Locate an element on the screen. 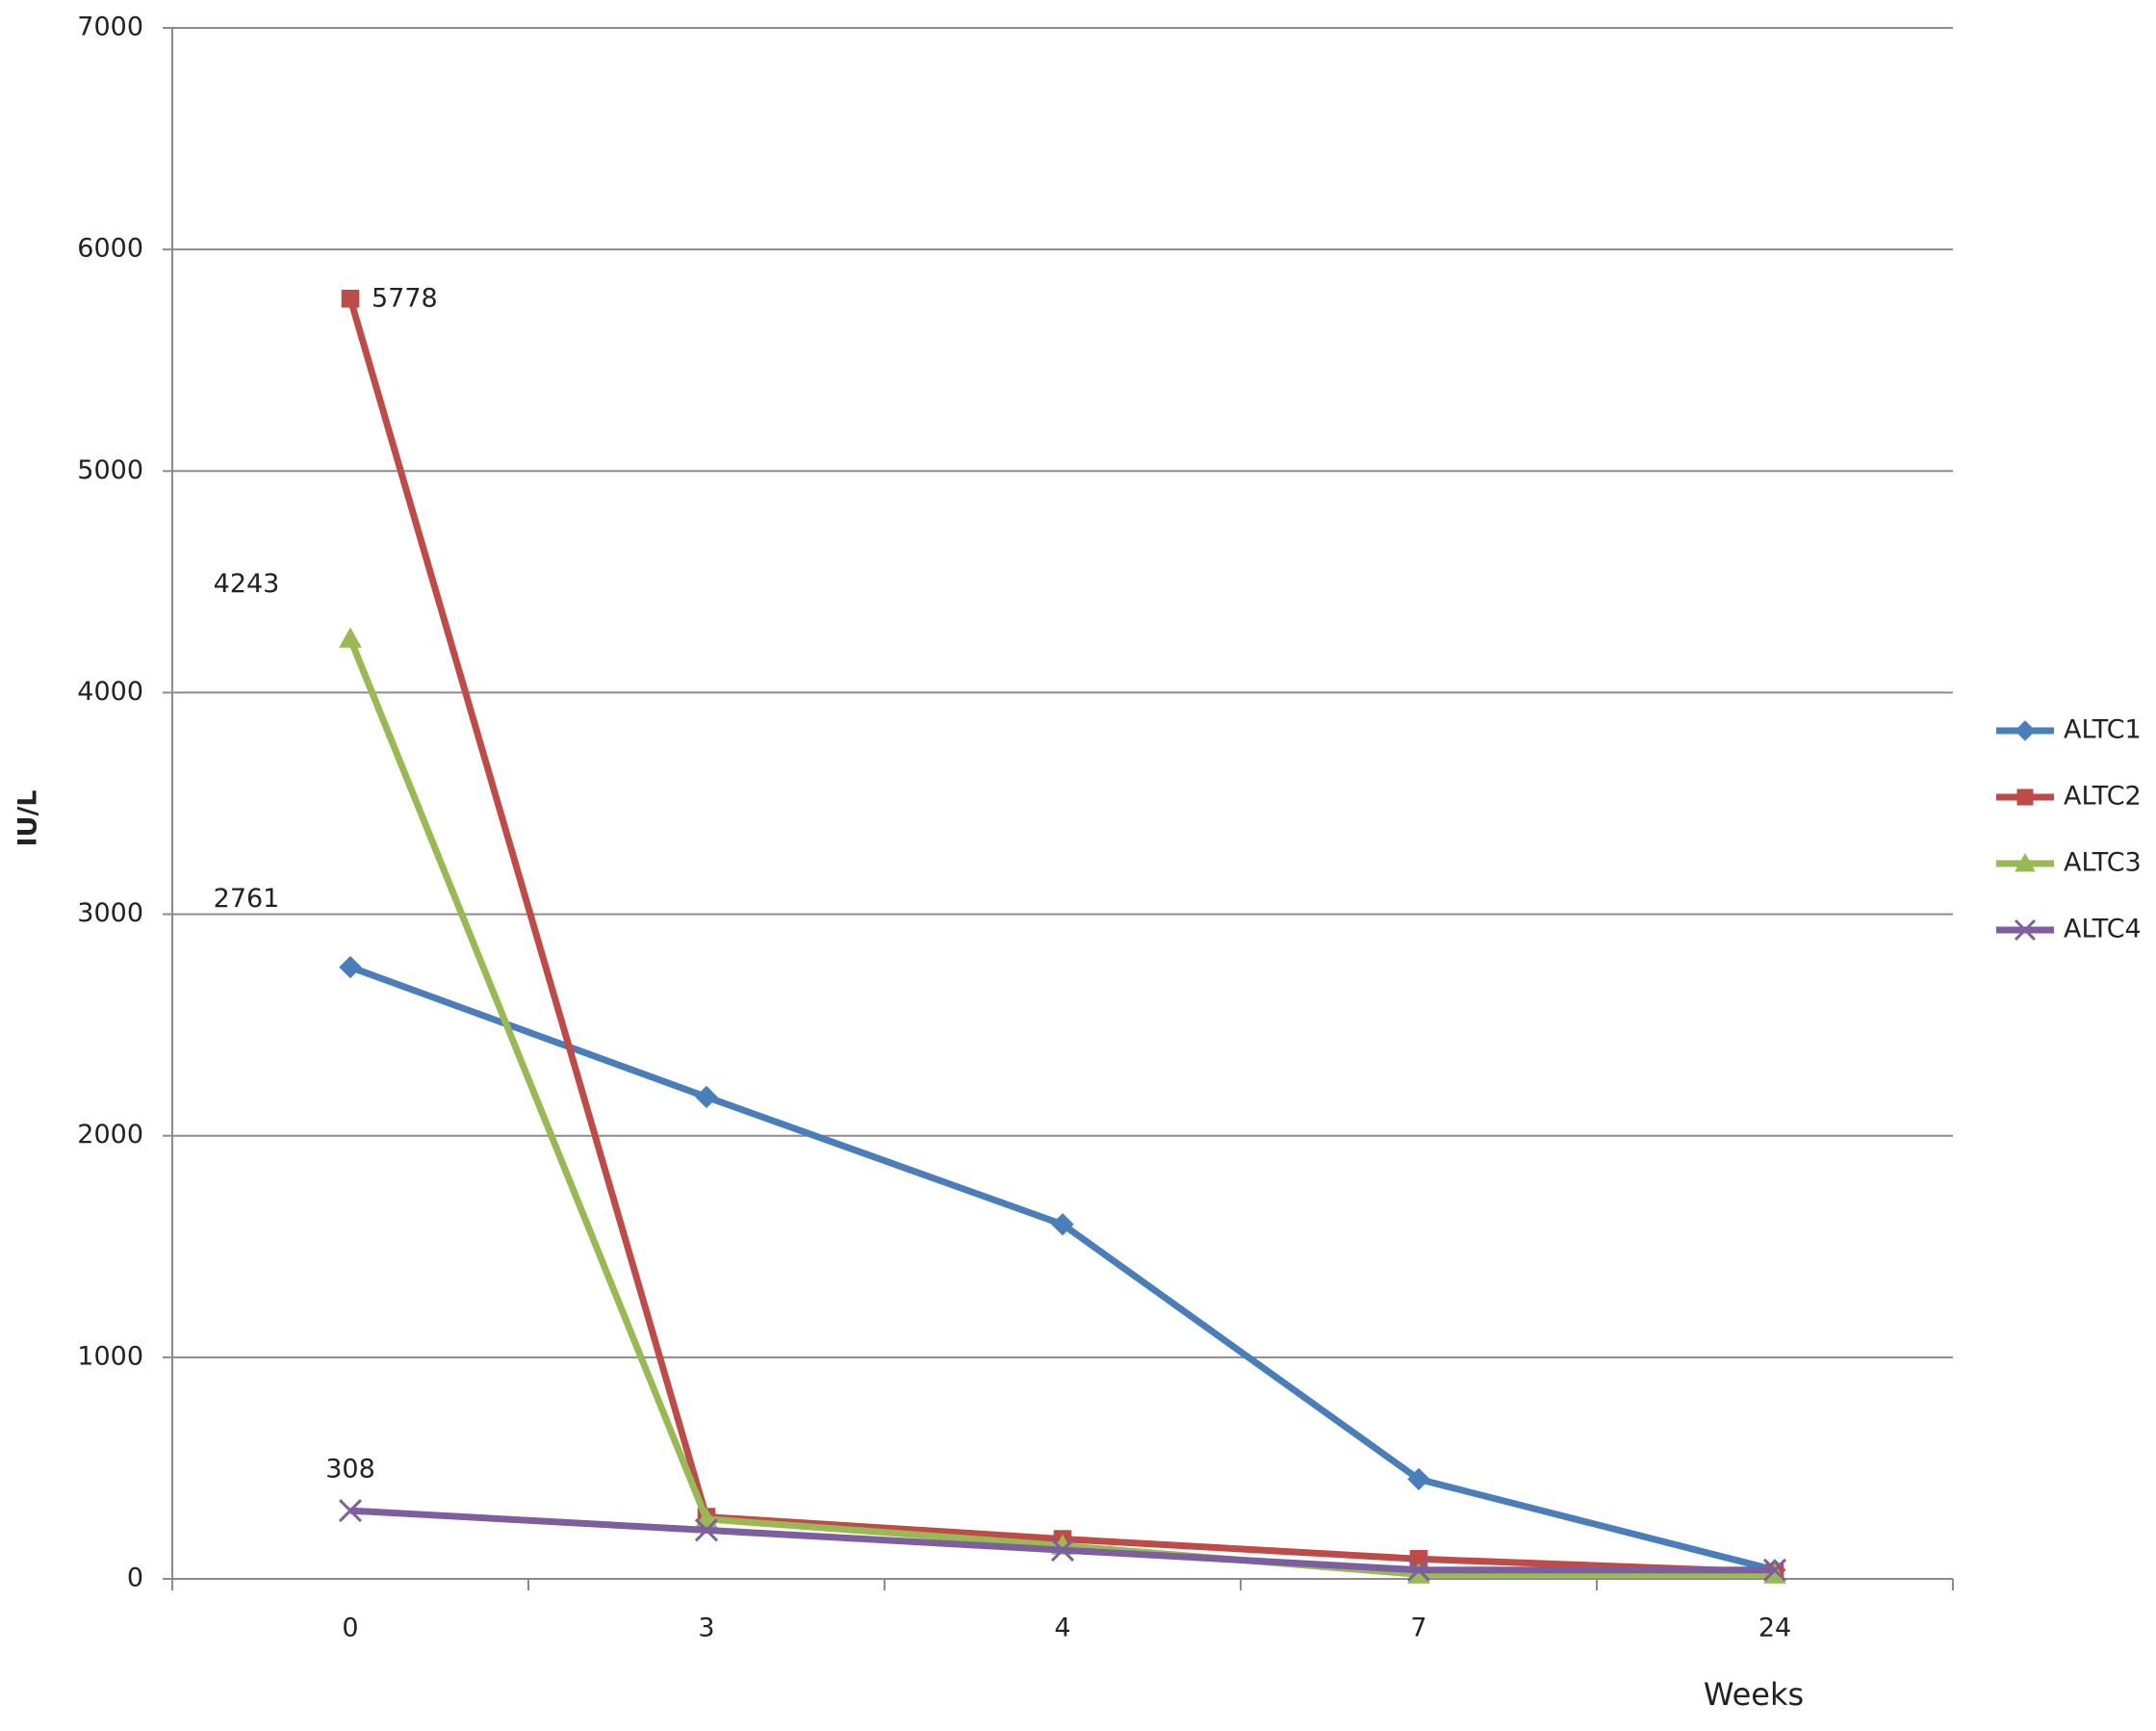 This screenshot has width=2156, height=1731. y-tick-label: 5000 is located at coordinates (110, 470).